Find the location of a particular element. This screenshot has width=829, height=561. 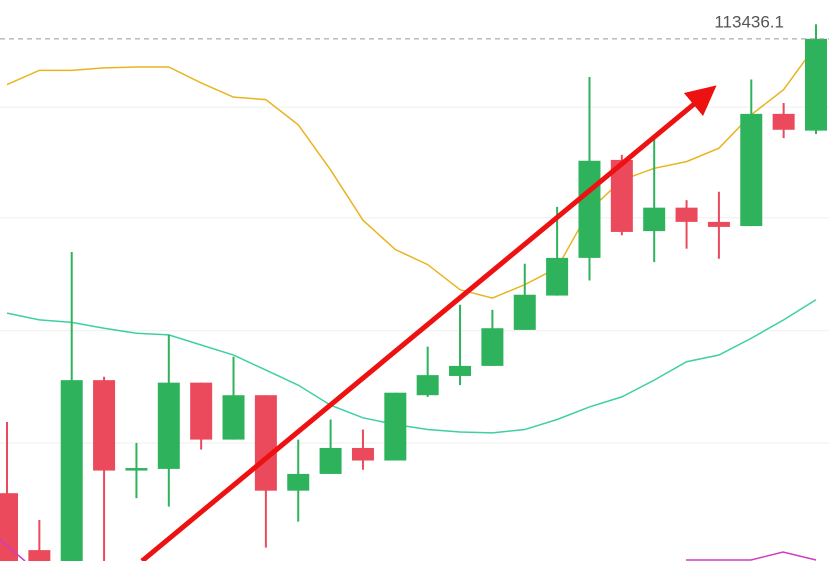

price-marker: 113436.1 is located at coordinates (414, 26).